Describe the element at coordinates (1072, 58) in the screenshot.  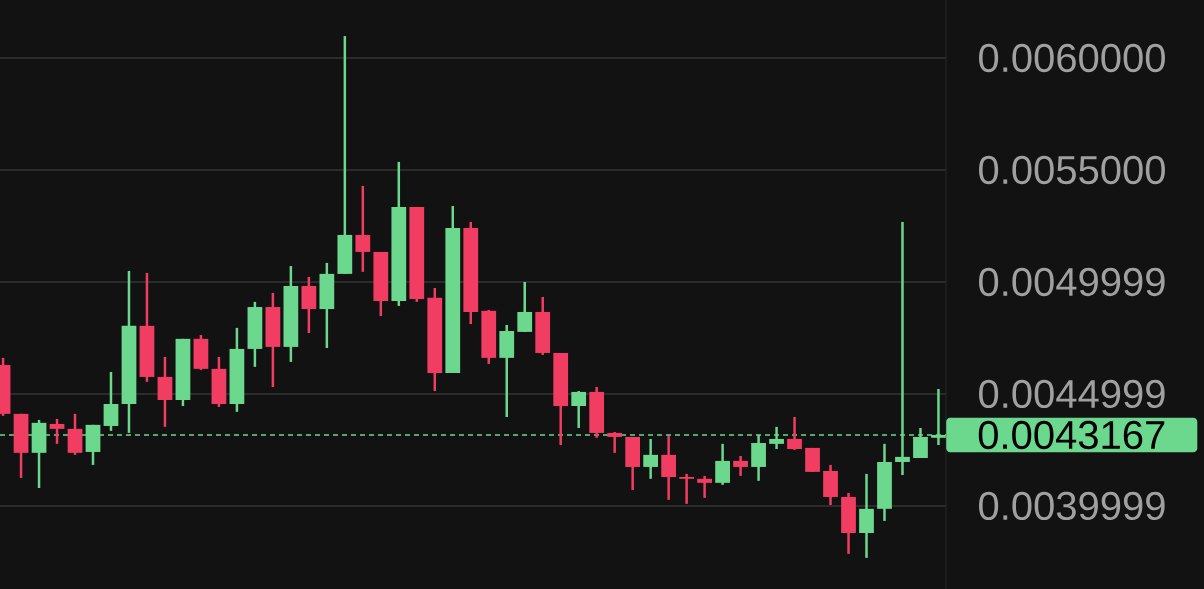
I see `y-tick-label: 0.0060000` at that location.